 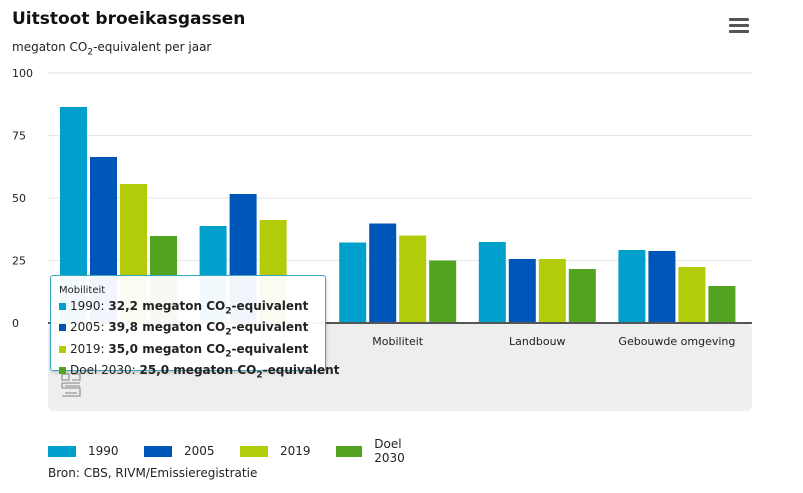 What do you see at coordinates (19, 136) in the screenshot?
I see `y-tick-label: 75` at bounding box center [19, 136].